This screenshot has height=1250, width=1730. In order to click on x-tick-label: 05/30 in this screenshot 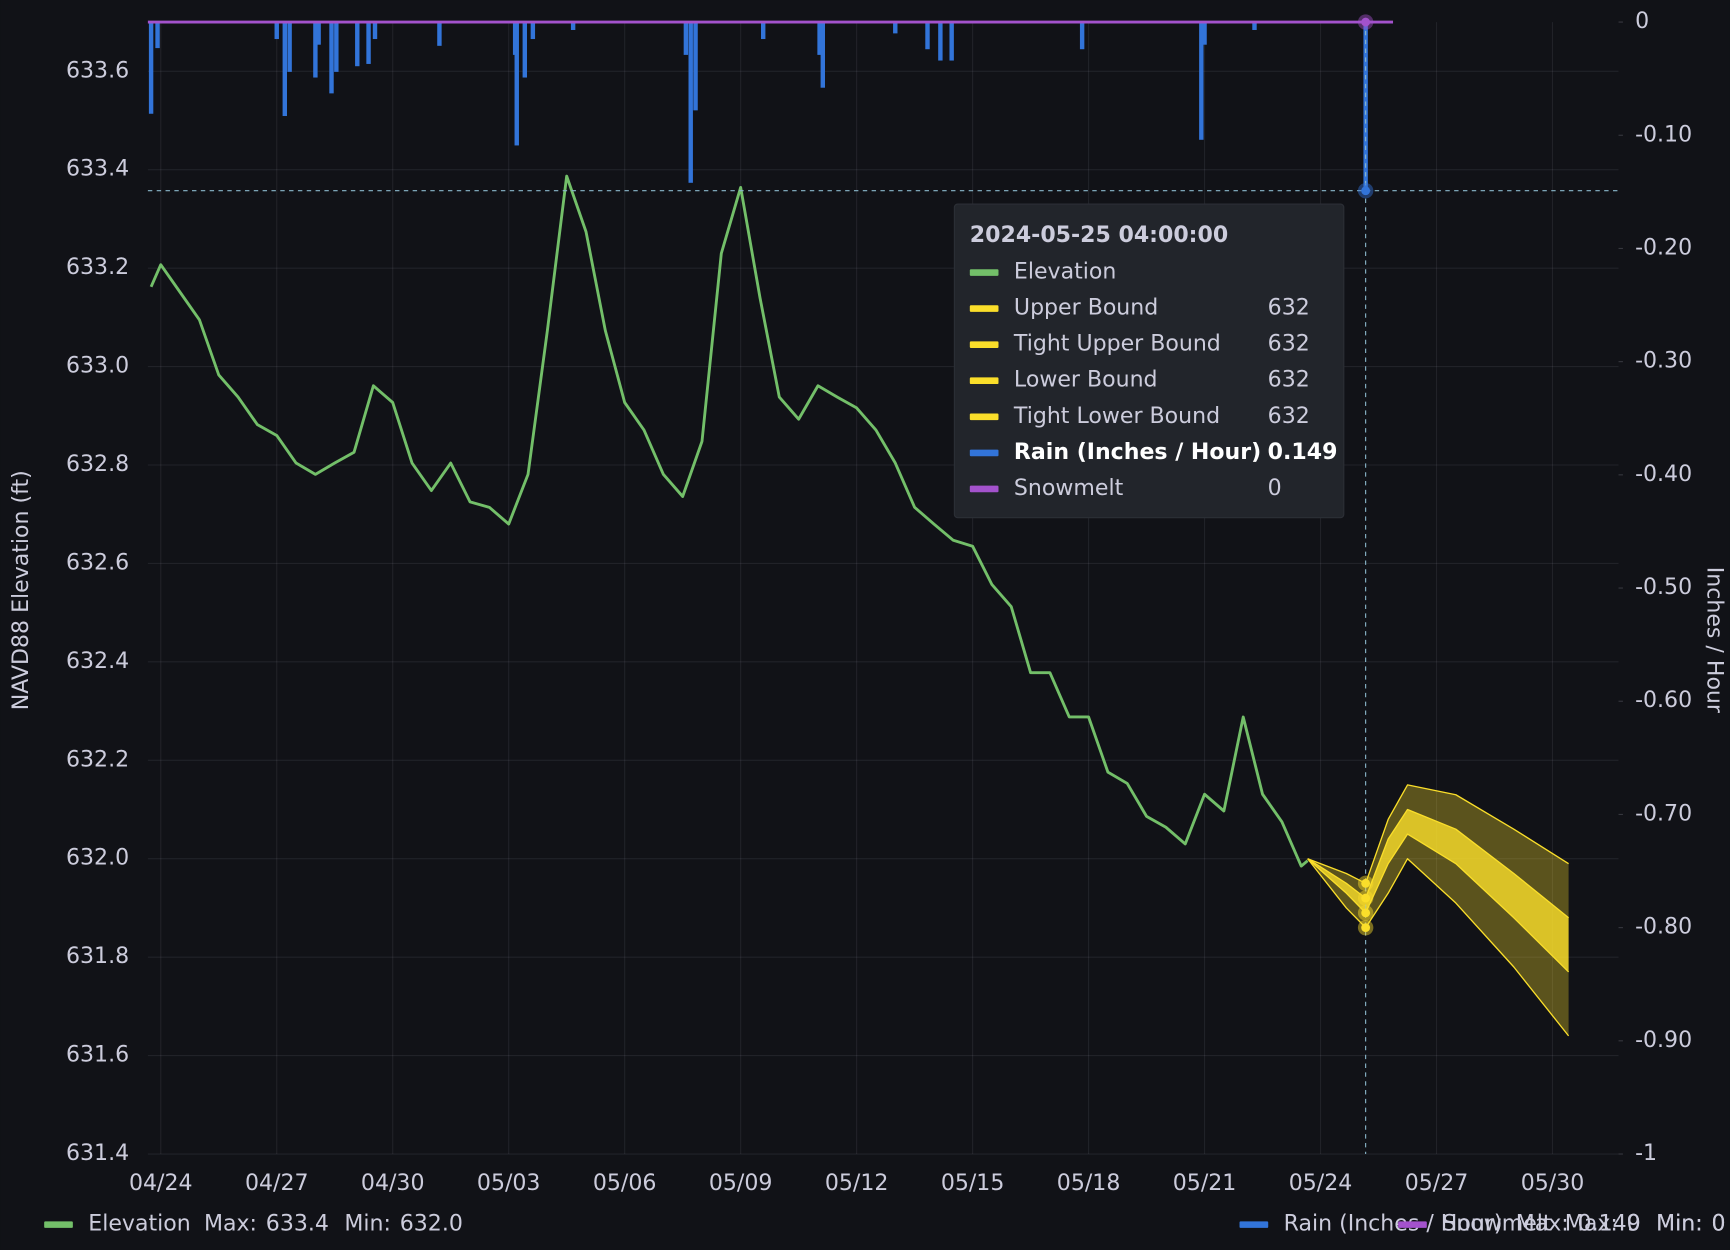, I will do `click(1553, 1183)`.